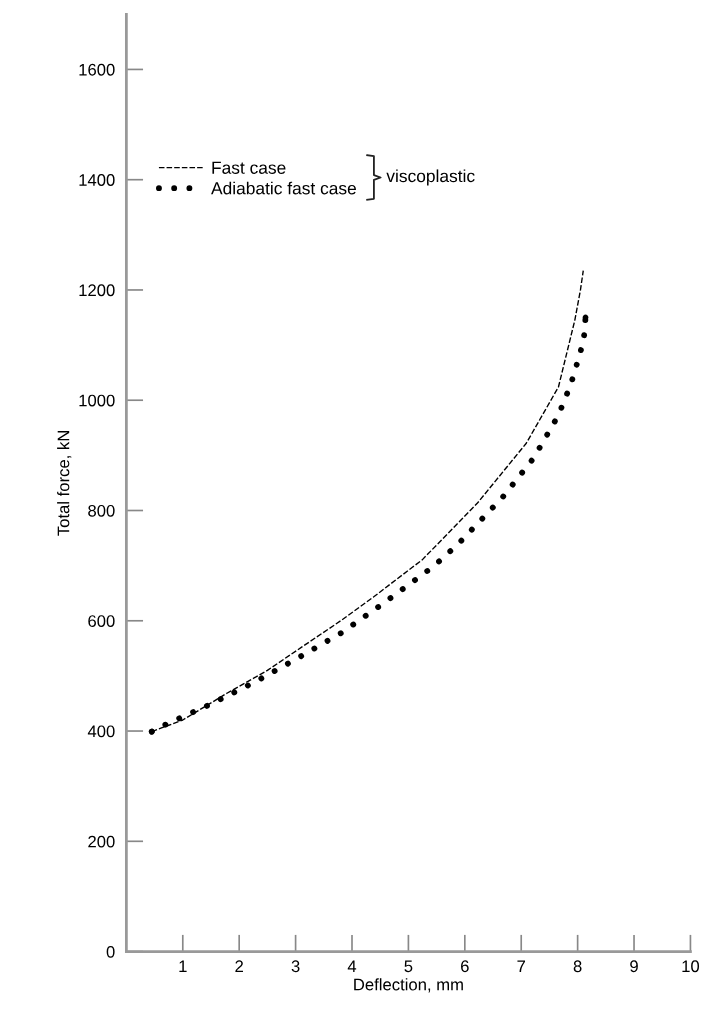 The width and height of the screenshot is (714, 1021). I want to click on x-tick-label: 9, so click(634, 966).